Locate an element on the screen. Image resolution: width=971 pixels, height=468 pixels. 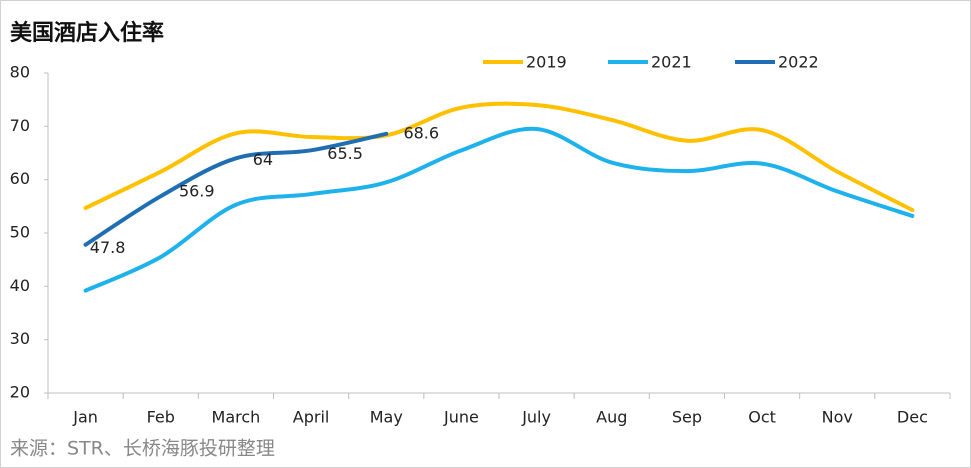
x-tick-label: July is located at coordinates (536, 417).